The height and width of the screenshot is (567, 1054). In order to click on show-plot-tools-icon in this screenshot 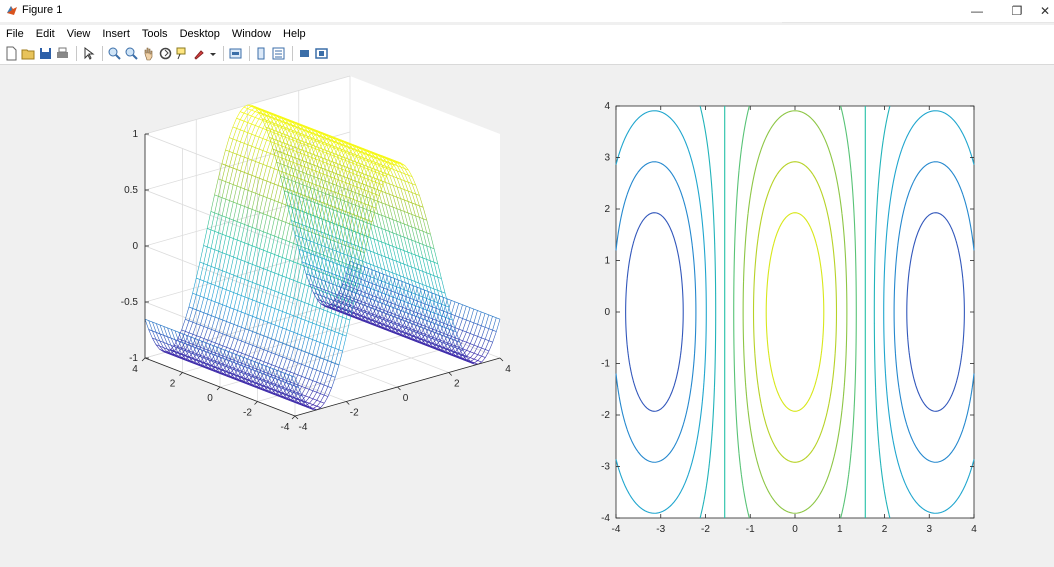, I will do `click(321, 53)`.